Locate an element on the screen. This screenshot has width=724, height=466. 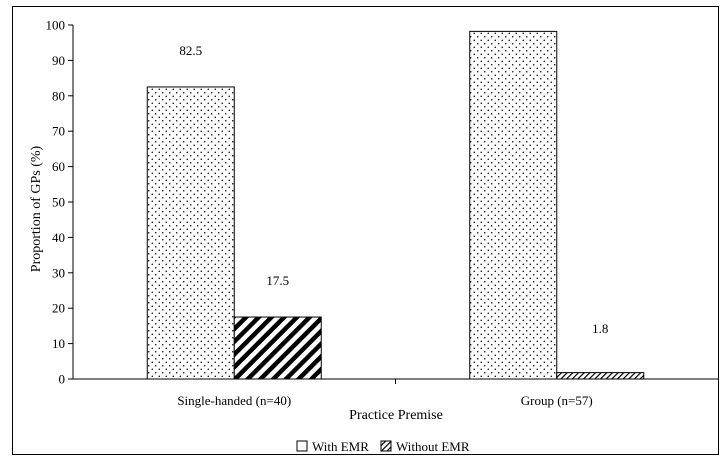
x-axis-title: Practice Premise is located at coordinates (396, 415).